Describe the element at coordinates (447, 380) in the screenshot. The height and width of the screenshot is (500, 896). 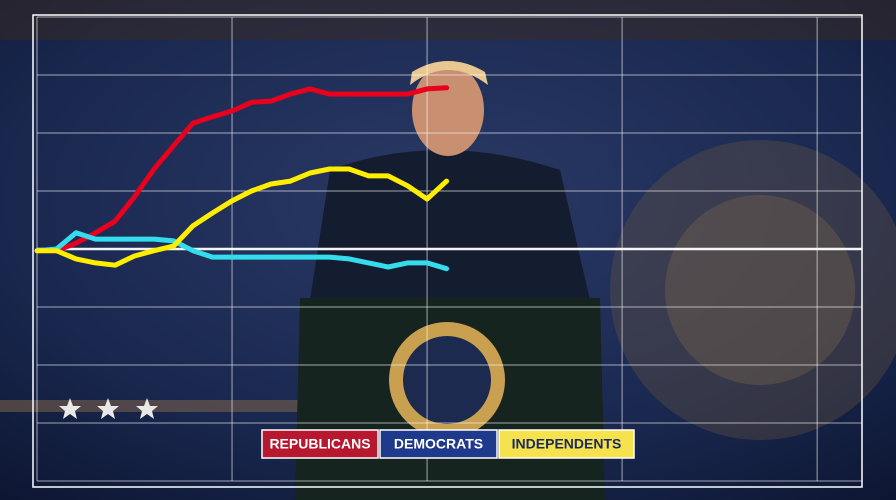
I see `podium-seal` at that location.